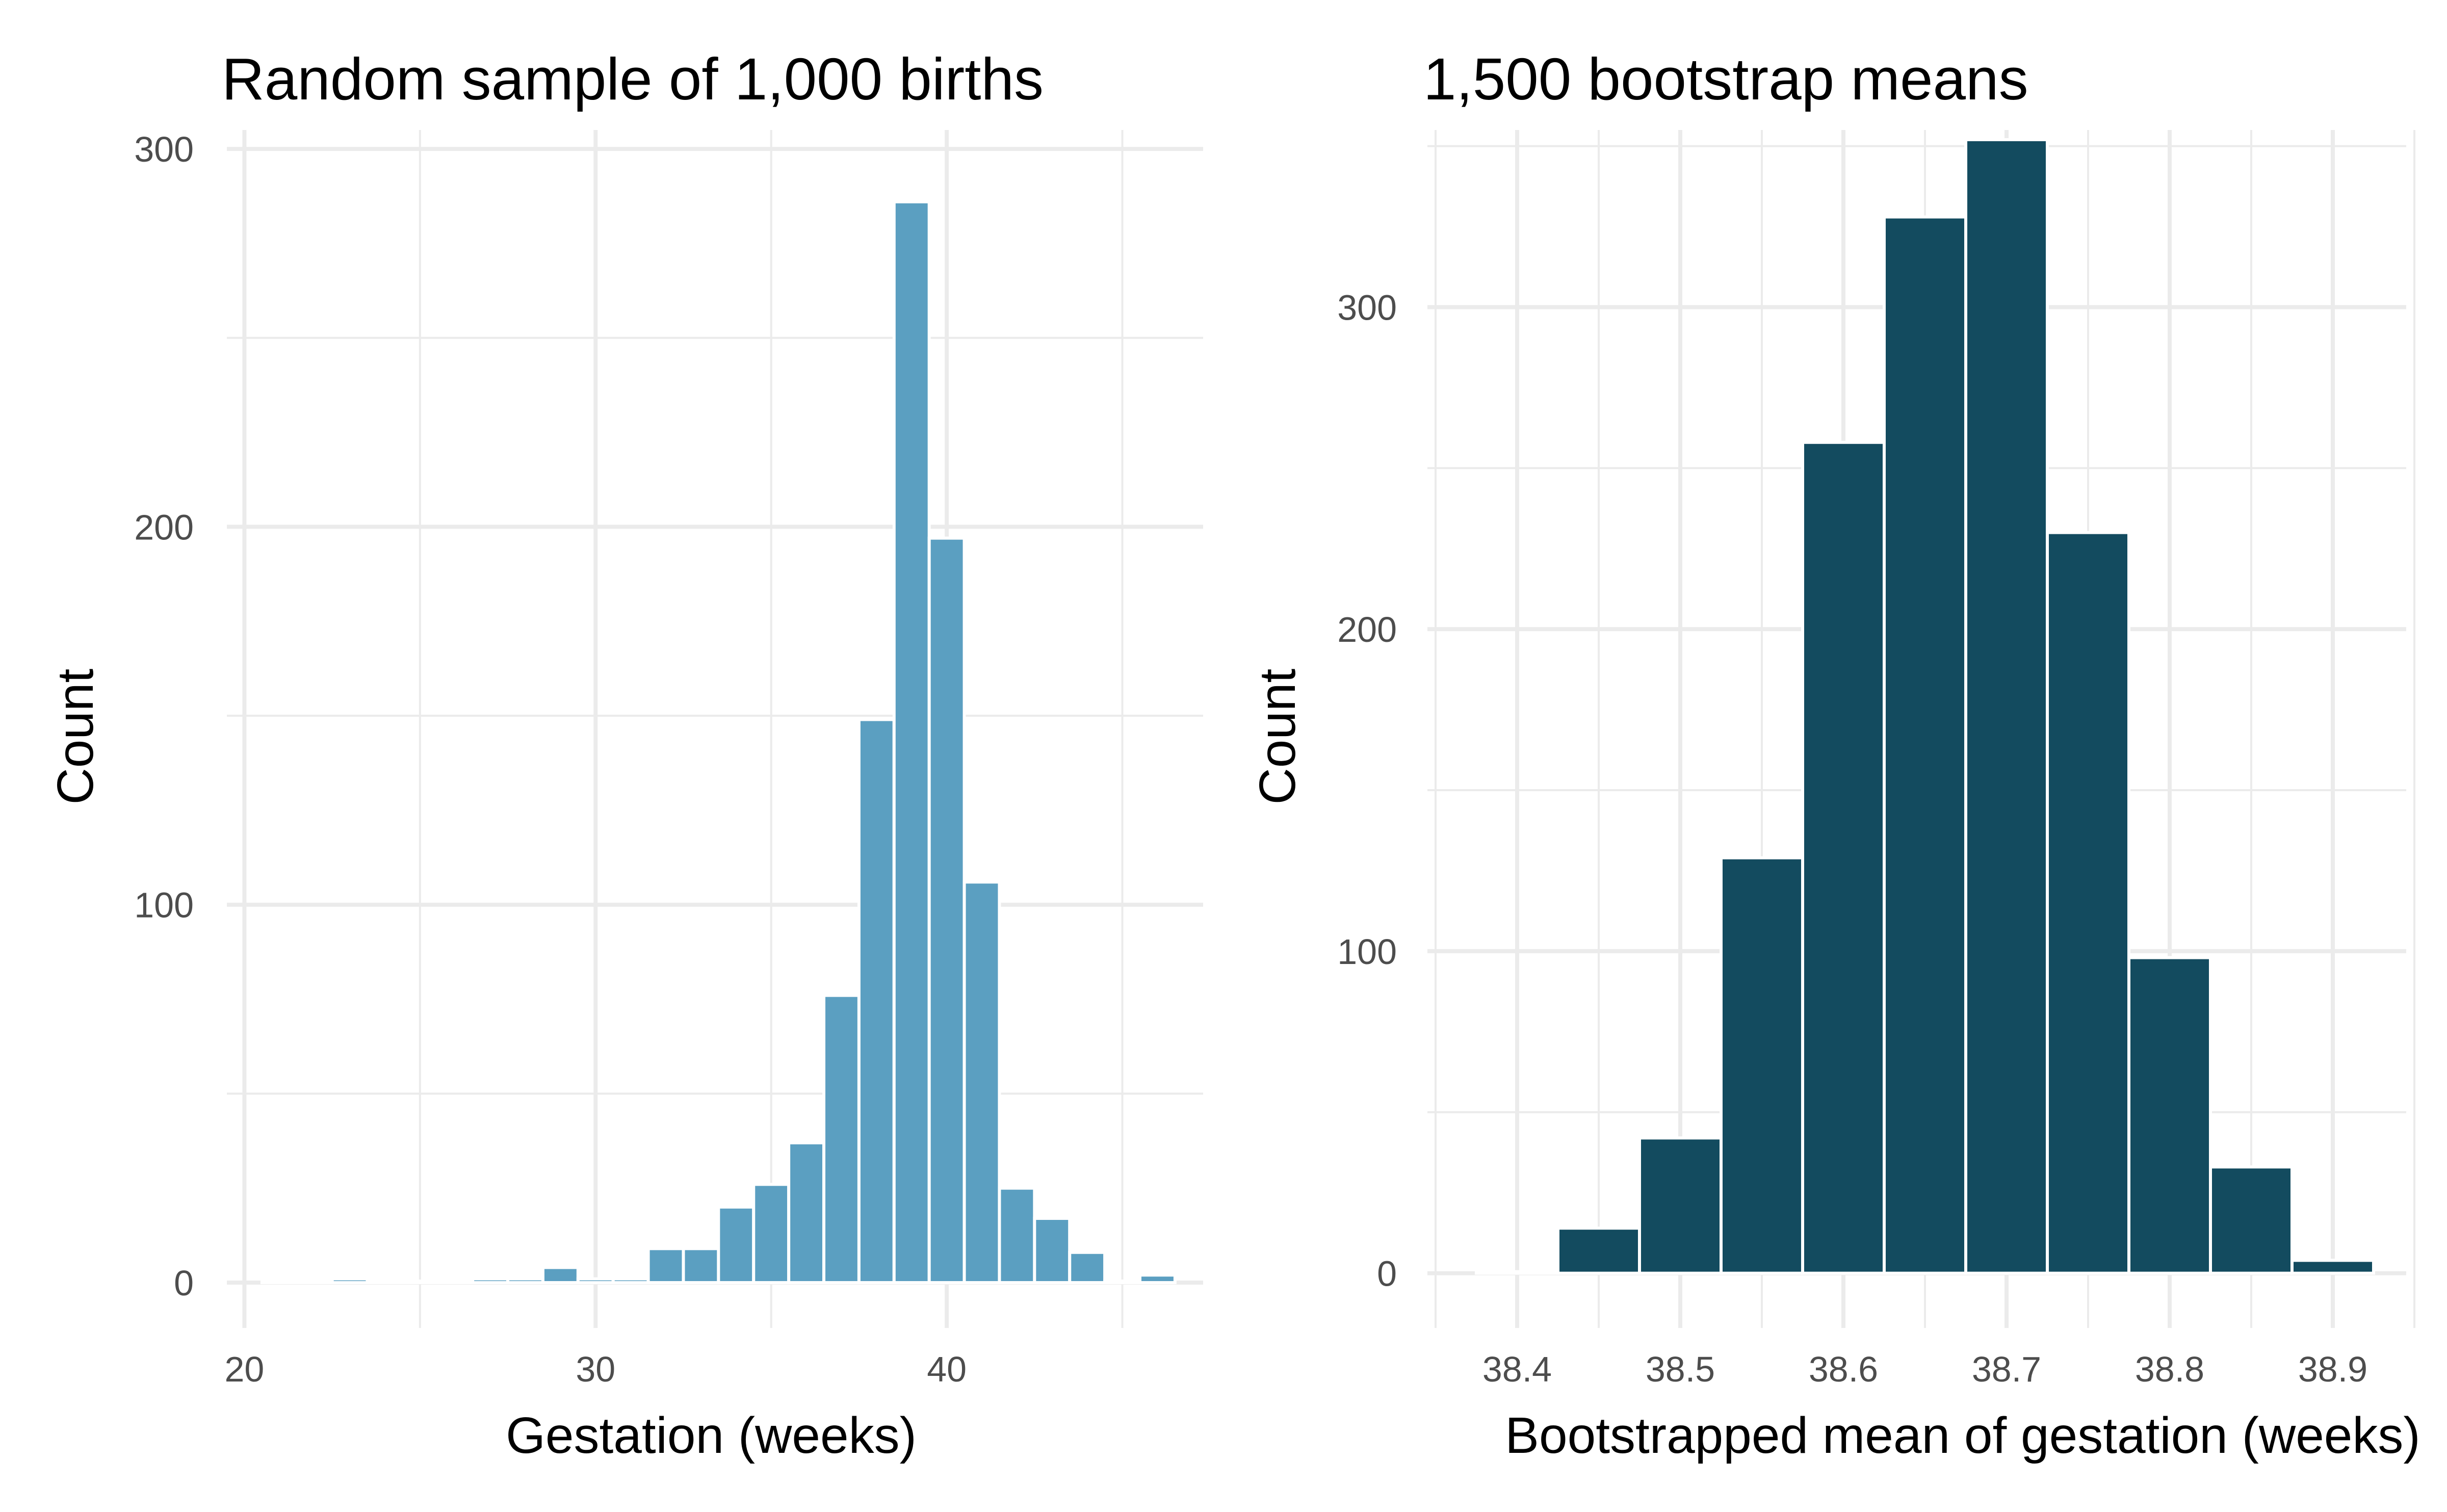 The image size is (2447, 1512). What do you see at coordinates (1517, 1369) in the screenshot?
I see `bootstrap-x-tick-label: 38.4` at bounding box center [1517, 1369].